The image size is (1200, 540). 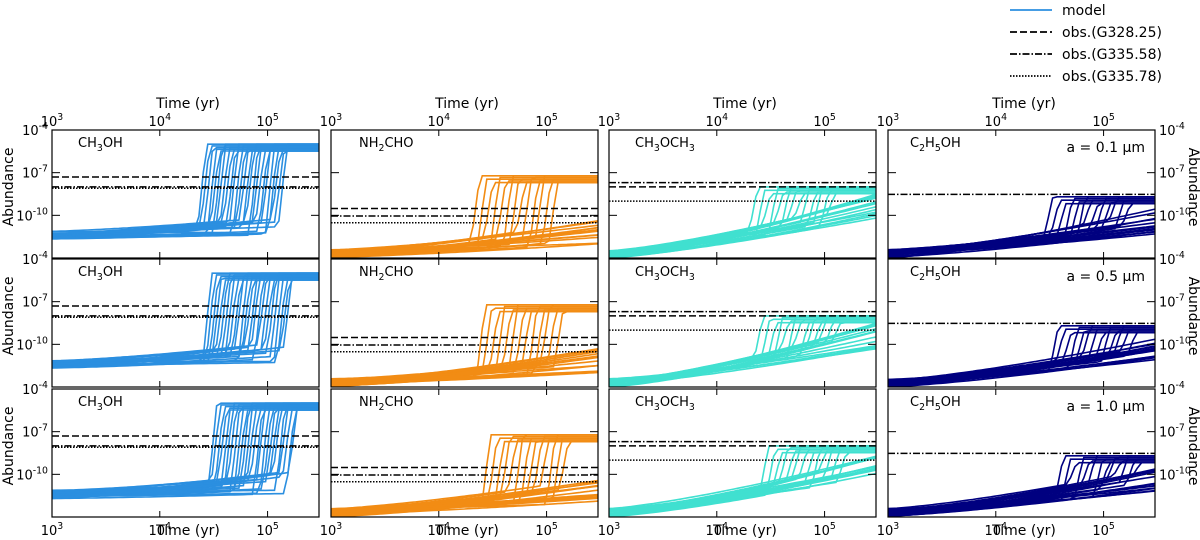 I want to click on panel-CH3OH-row-2: 10³ 10⁴ 10⁵ 10⁻⁴ 10⁻⁷ 10⁻¹⁰ CH3OH, so click(x=168, y=459).